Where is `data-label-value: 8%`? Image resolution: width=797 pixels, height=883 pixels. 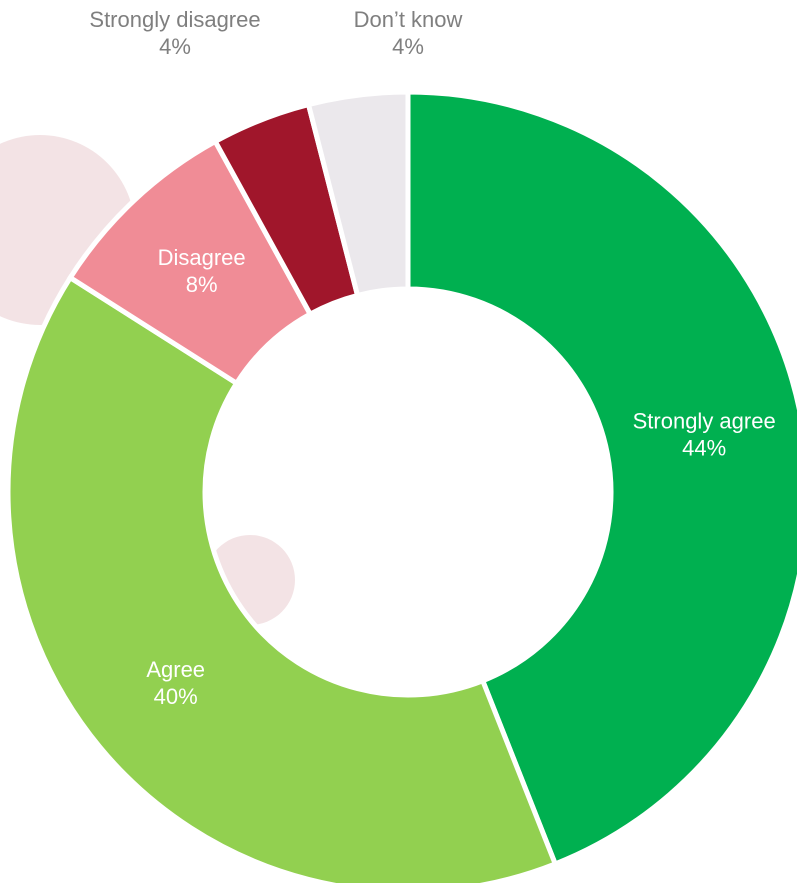 data-label-value: 8% is located at coordinates (202, 284).